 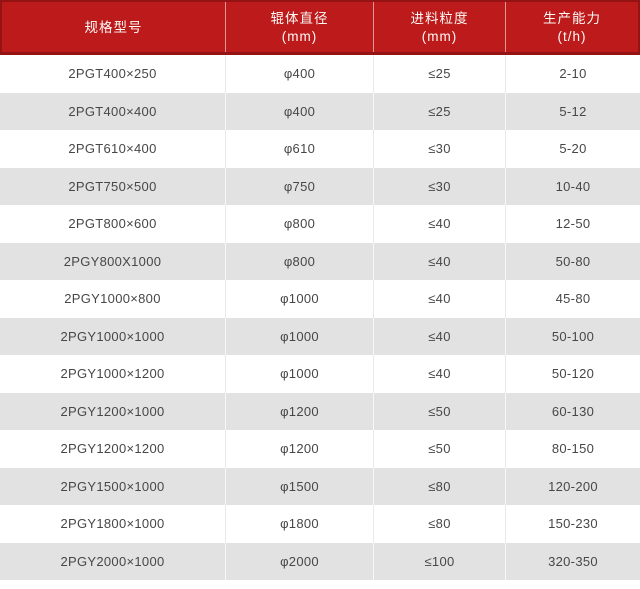 What do you see at coordinates (299, 18) in the screenshot?
I see `header-col-roller-diameter-label: 辊体直径` at bounding box center [299, 18].